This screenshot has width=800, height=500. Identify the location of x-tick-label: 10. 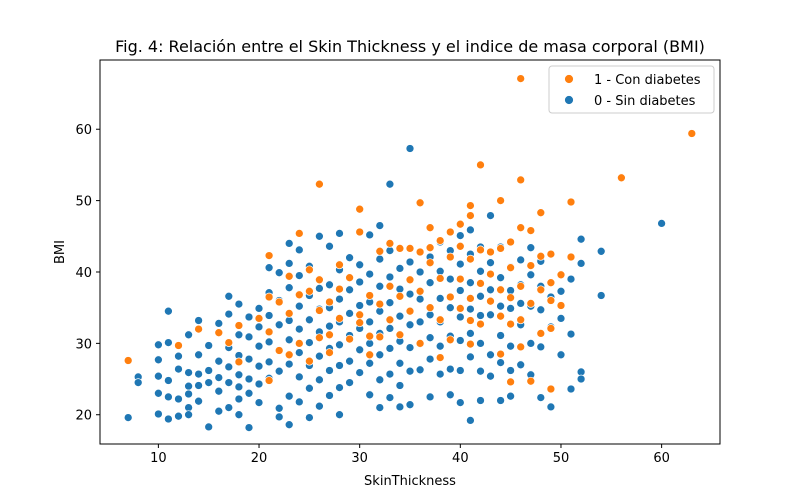
(158, 458).